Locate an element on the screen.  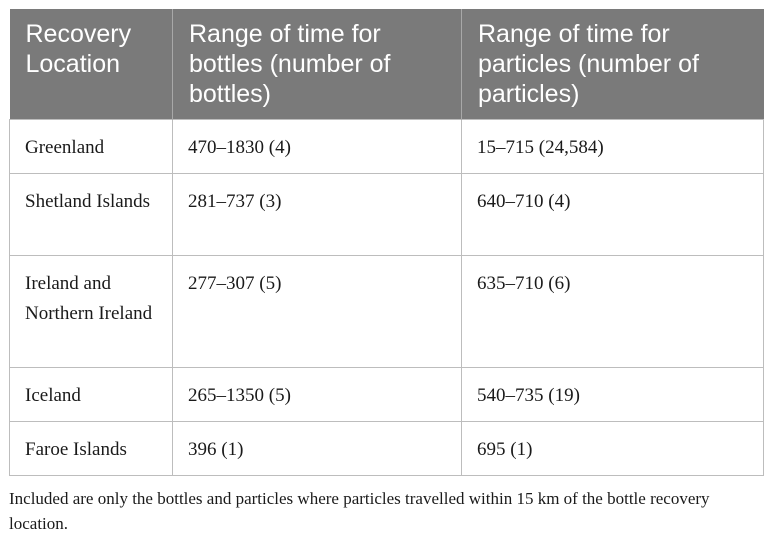
cell-particles: 640–710 (4) is located at coordinates (612, 214).